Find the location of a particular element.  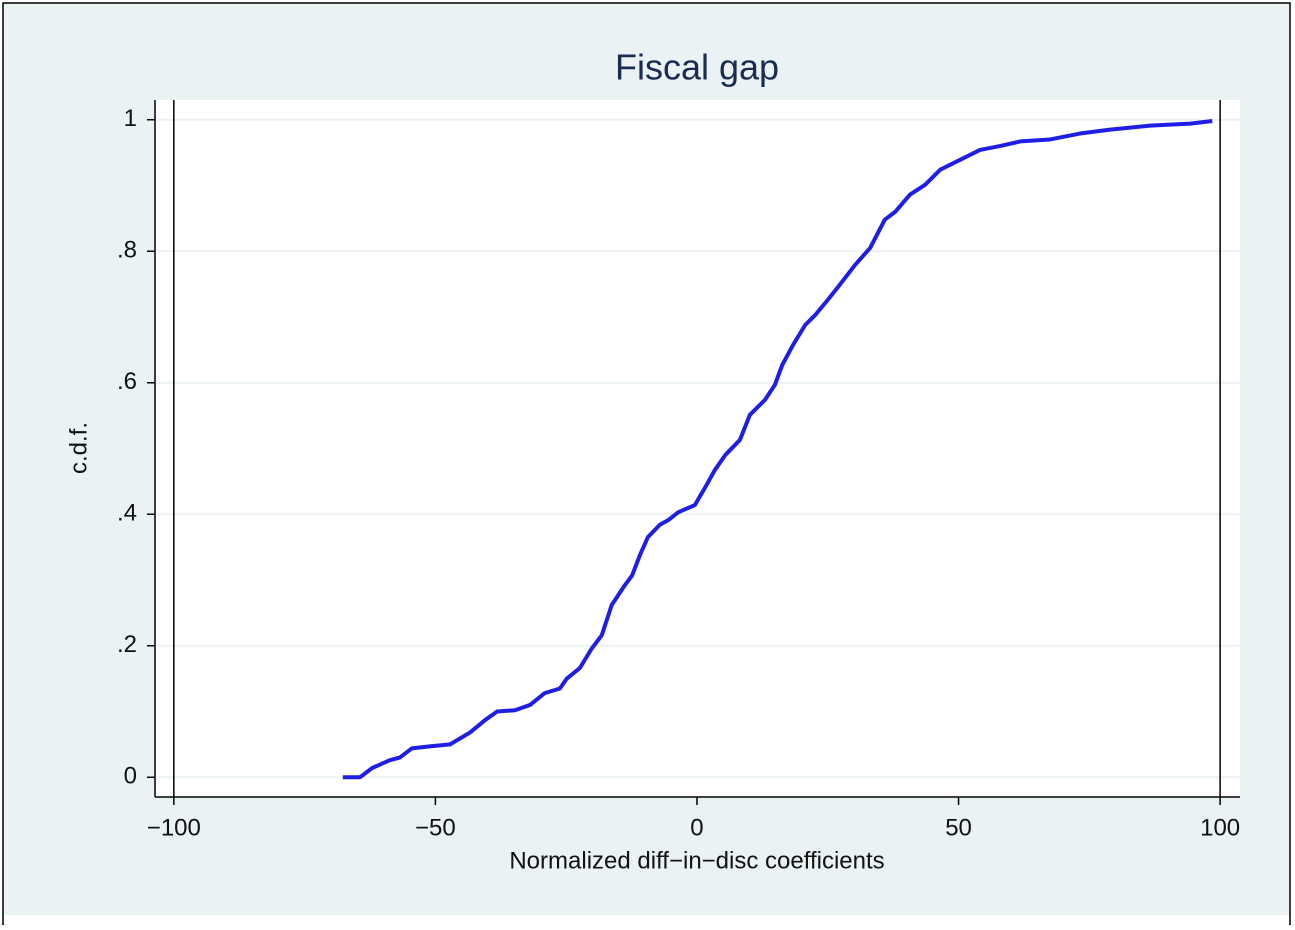

bottom-strip is located at coordinates (646, 920).